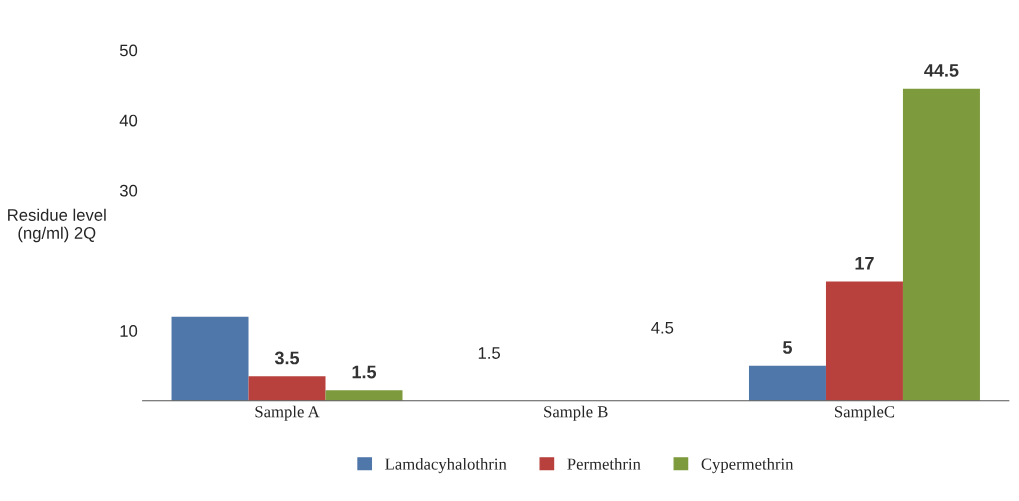 The image size is (1019, 501). I want to click on y-tick-label: 10, so click(129, 331).